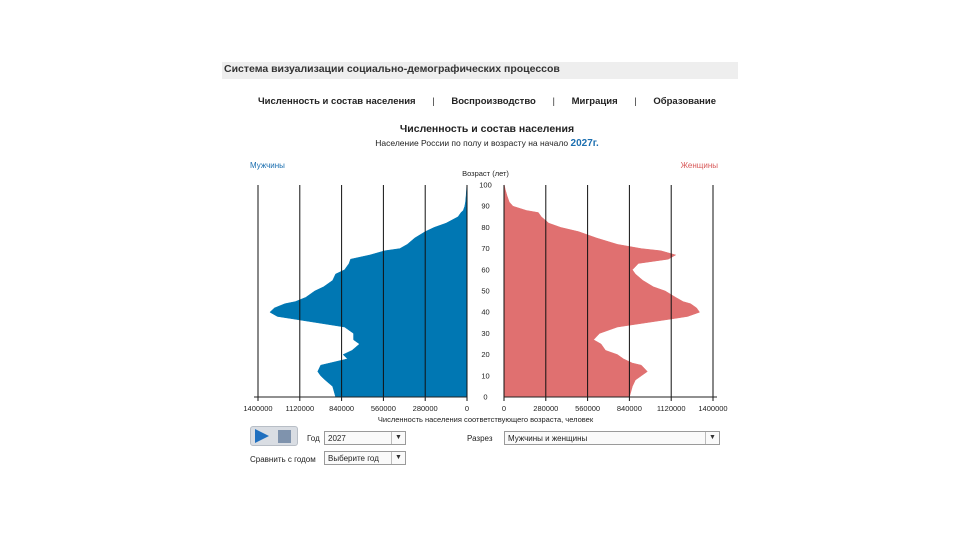 Image resolution: width=960 pixels, height=540 pixels. What do you see at coordinates (283, 459) in the screenshot?
I see `compare-label: Сравнить с годом` at bounding box center [283, 459].